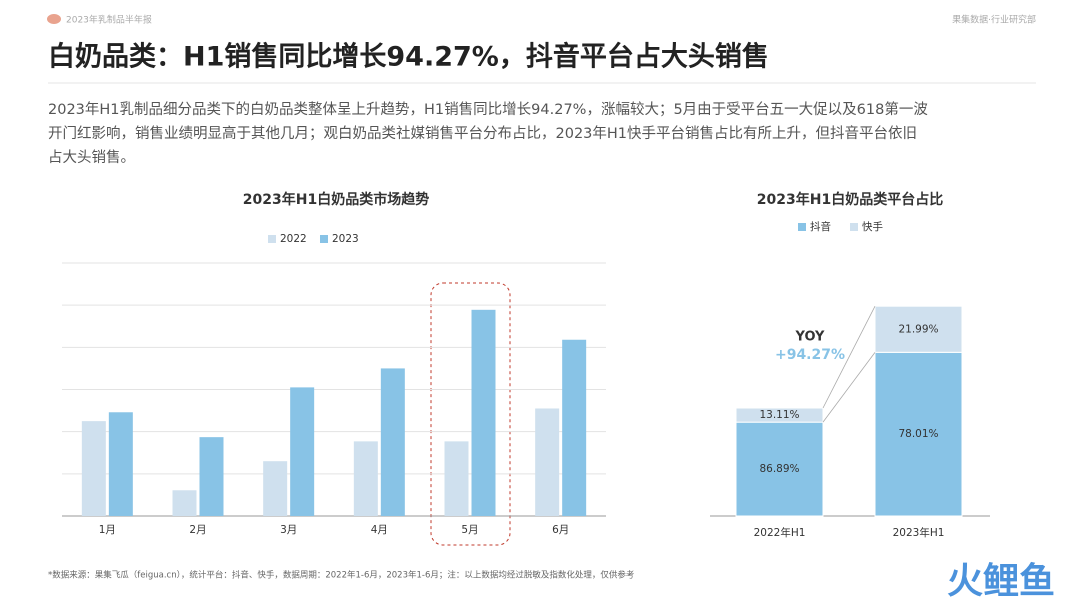 Image resolution: width=1080 pixels, height=608 pixels. Describe the element at coordinates (345, 239) in the screenshot. I see `legend-label: 2023` at that location.